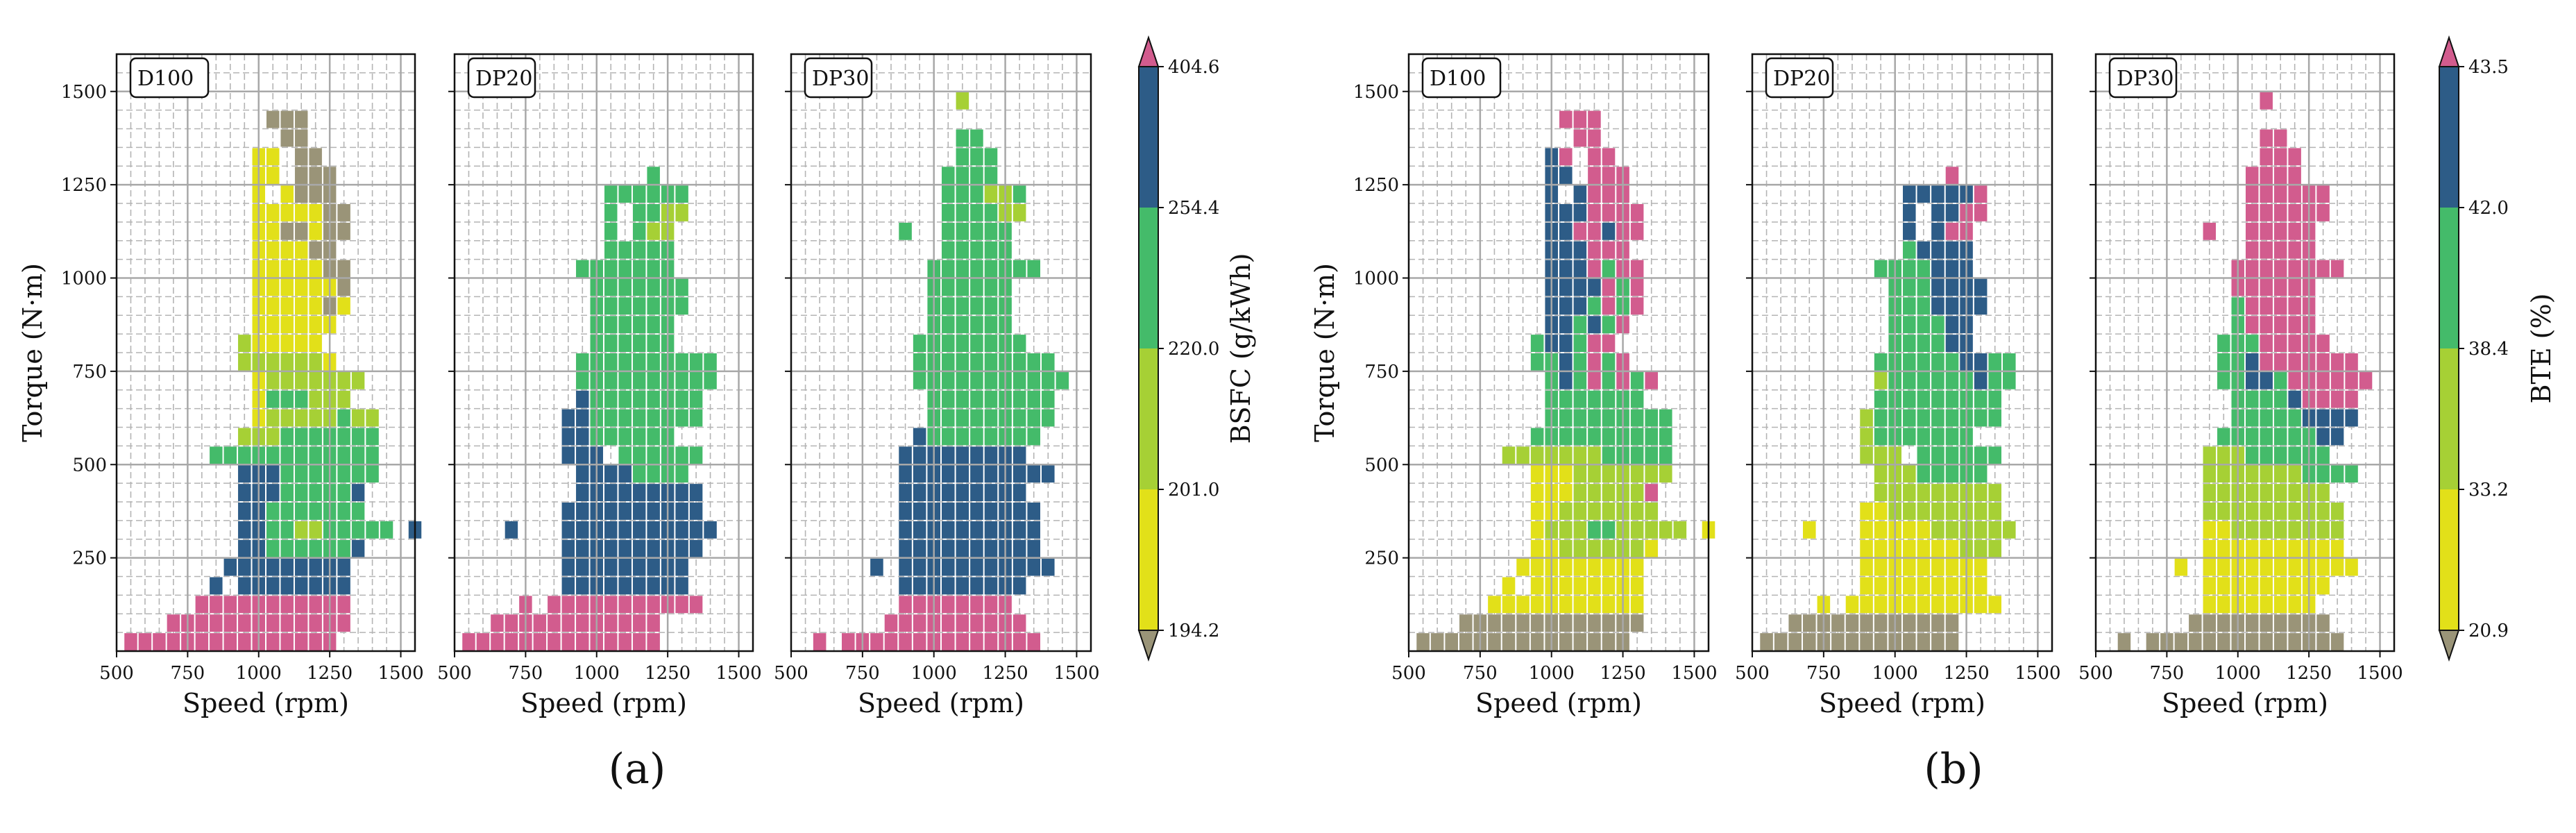 The width and height of the screenshot is (2576, 833). Describe the element at coordinates (941, 353) in the screenshot. I see `plot-frame` at that location.